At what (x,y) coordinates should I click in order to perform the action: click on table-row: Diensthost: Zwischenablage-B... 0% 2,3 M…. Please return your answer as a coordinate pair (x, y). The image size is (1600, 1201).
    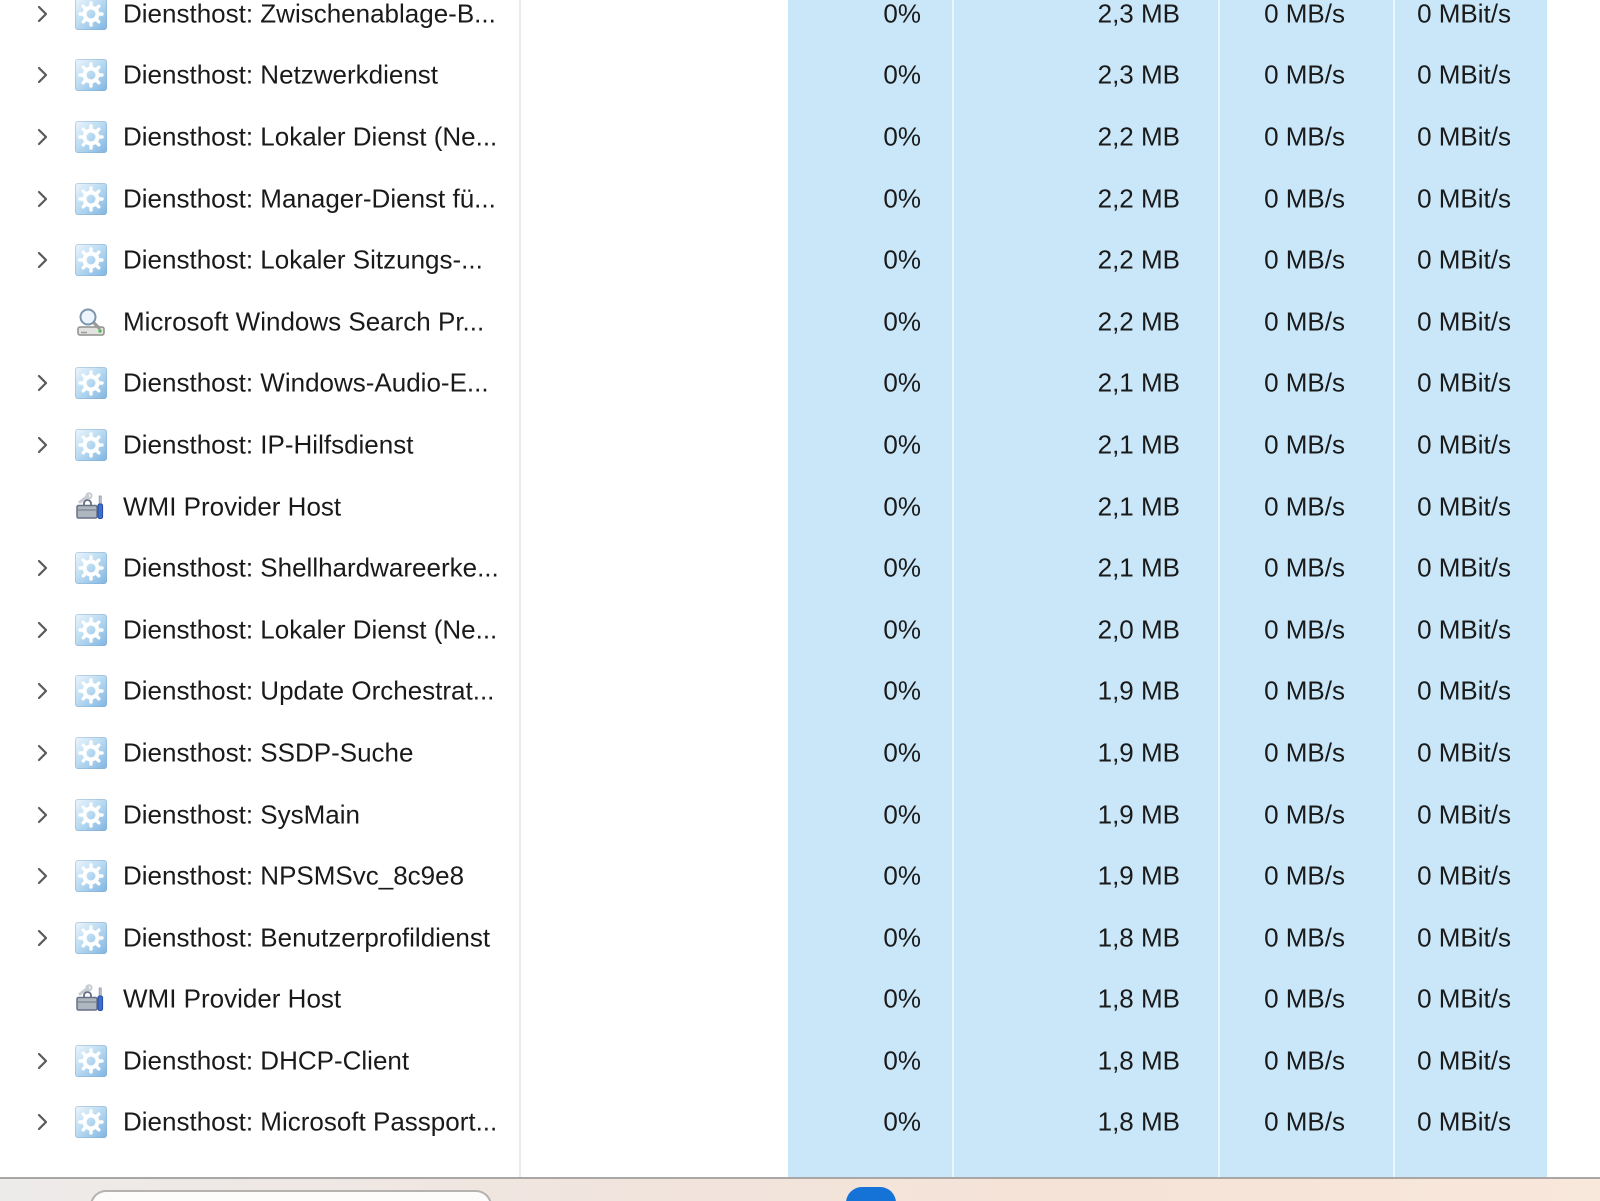
    Looking at the image, I should click on (800, 22).